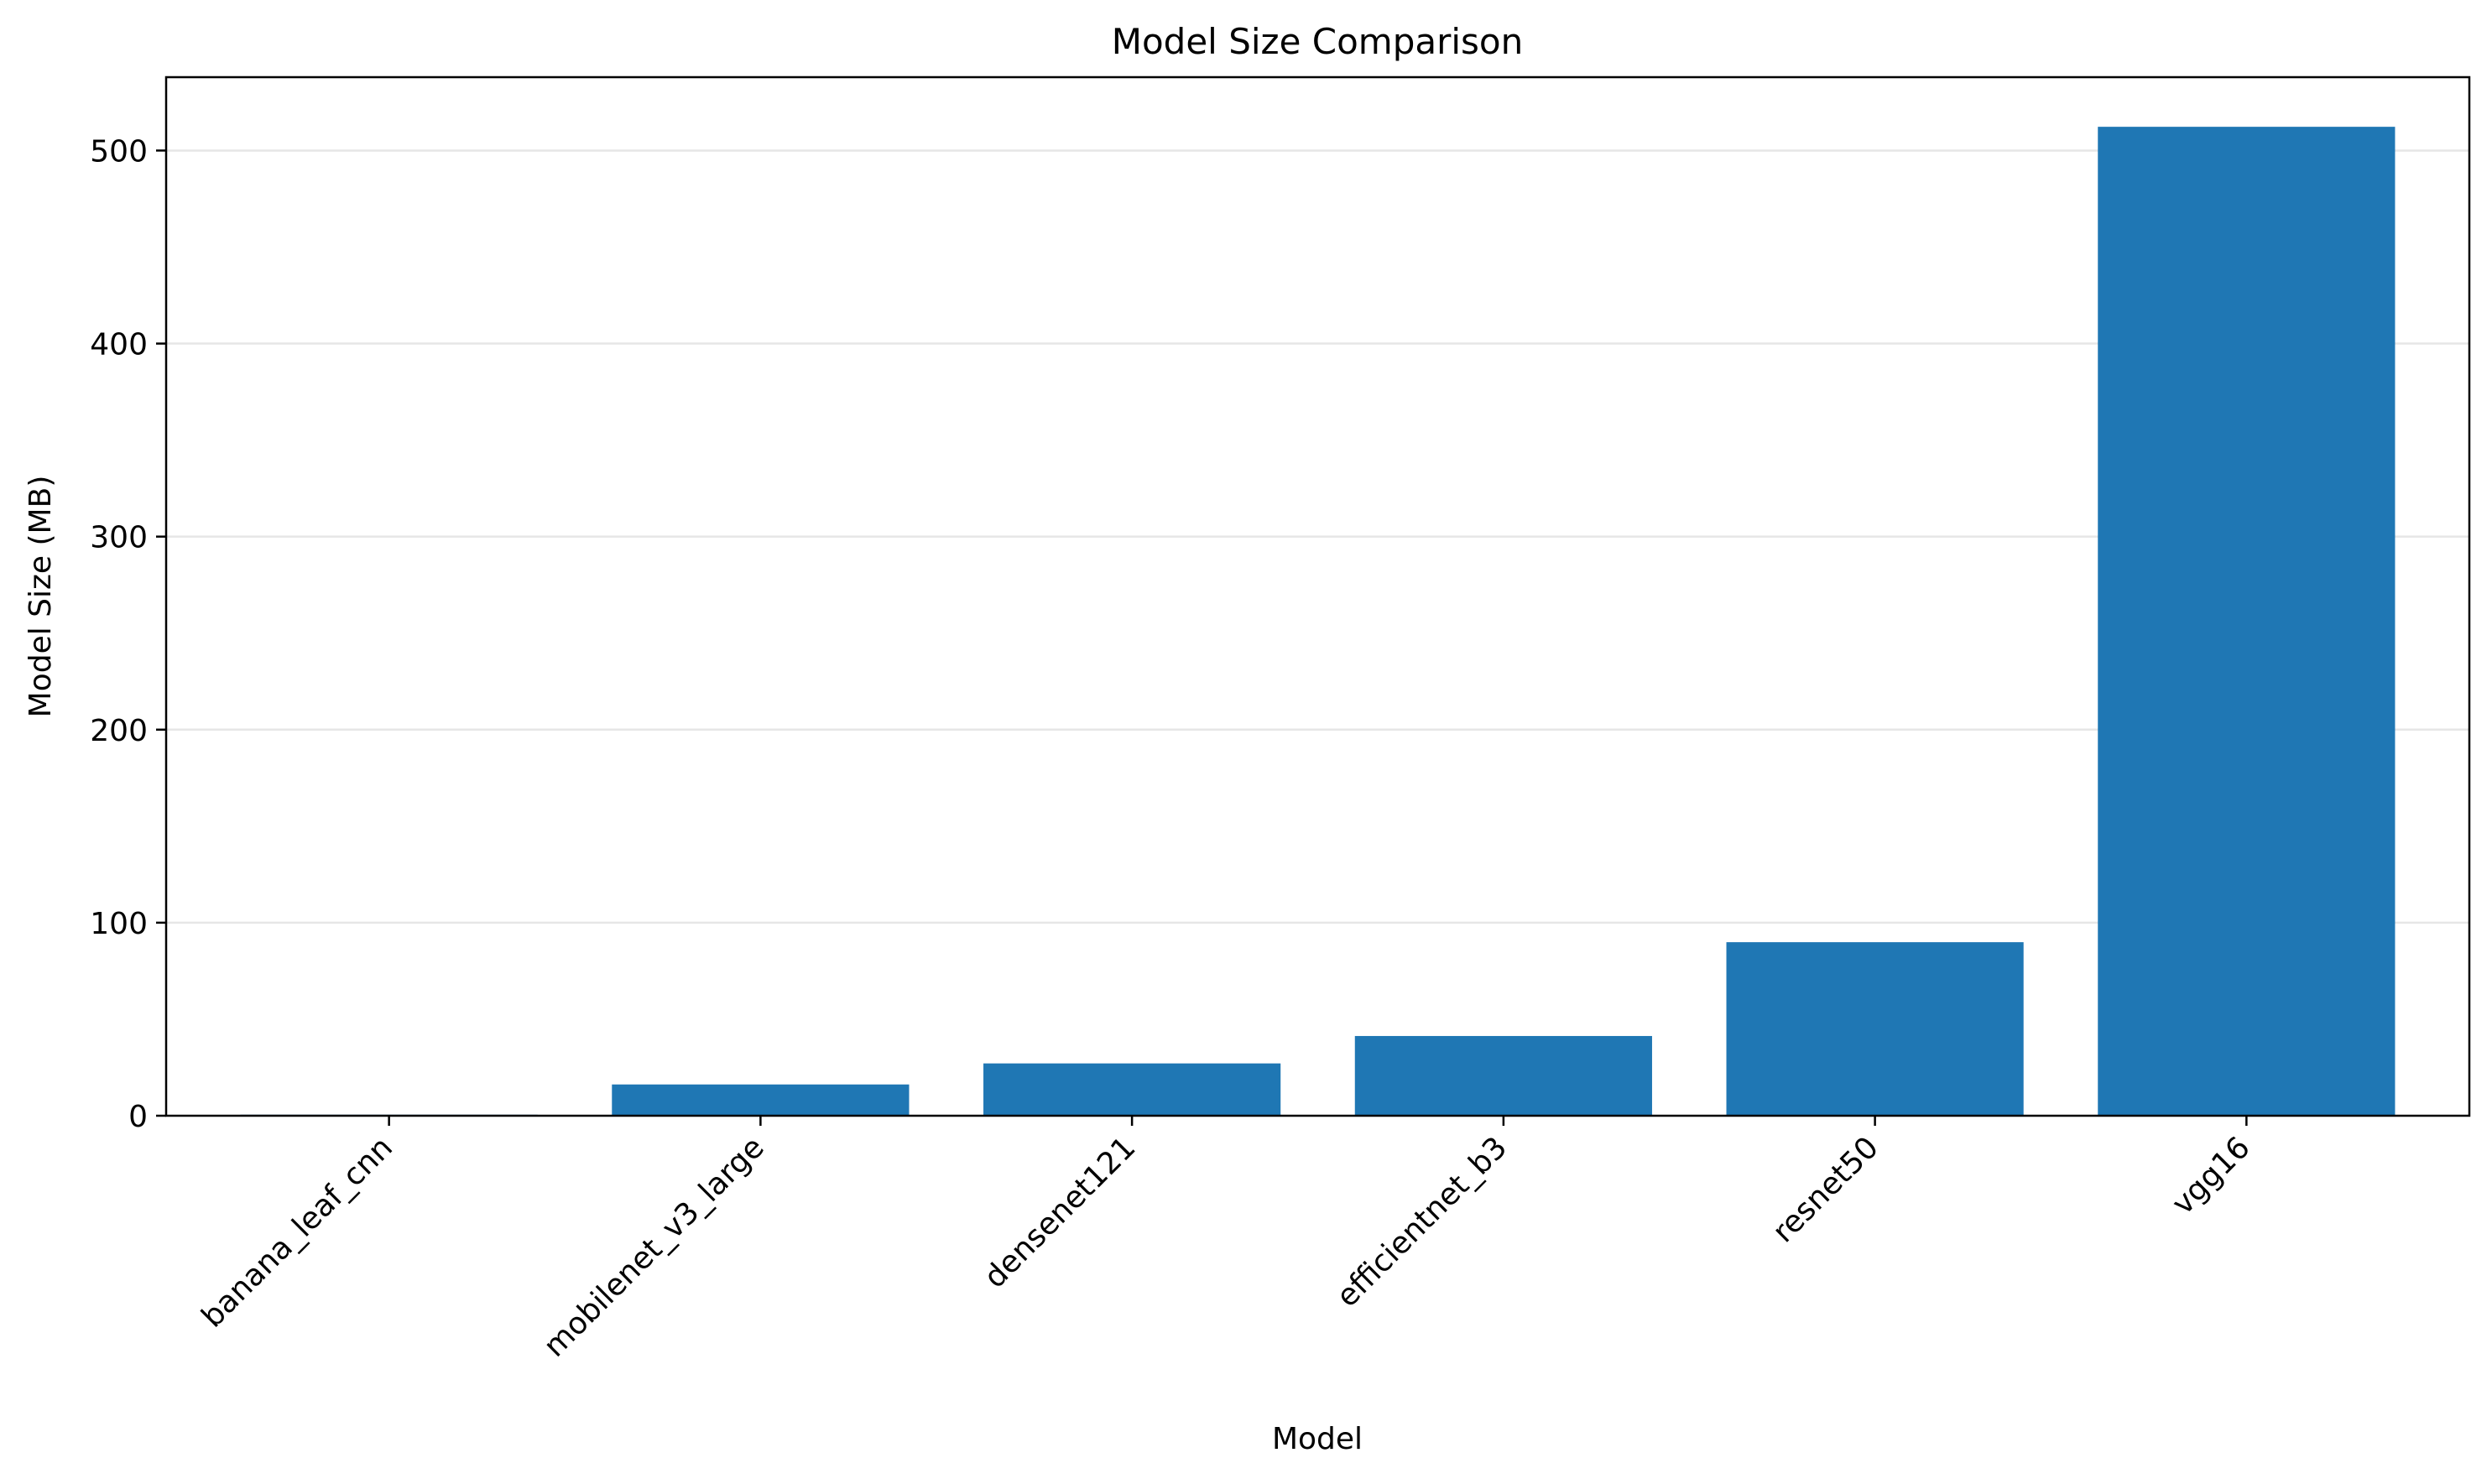 The image size is (2492, 1484). Describe the element at coordinates (119, 345) in the screenshot. I see `y-tick-label: 400` at that location.